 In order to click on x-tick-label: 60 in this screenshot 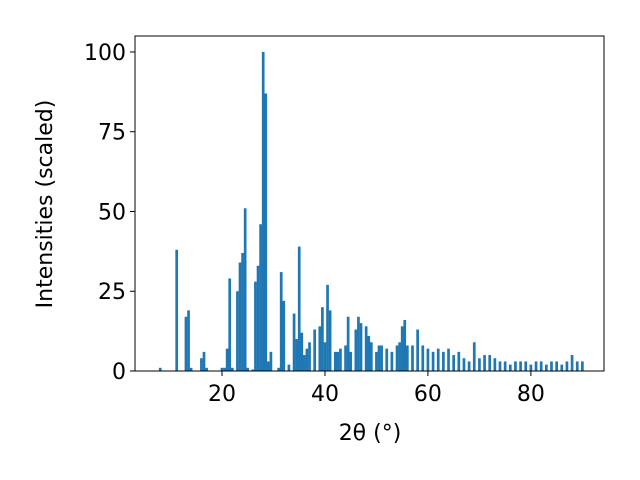, I will do `click(428, 394)`.